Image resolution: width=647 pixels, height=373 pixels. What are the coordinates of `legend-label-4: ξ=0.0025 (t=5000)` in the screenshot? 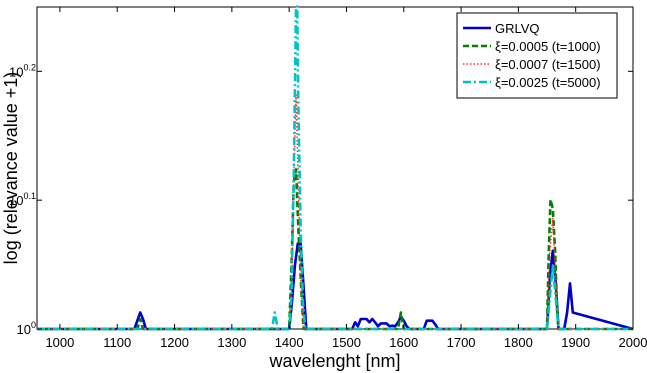 It's located at (548, 82).